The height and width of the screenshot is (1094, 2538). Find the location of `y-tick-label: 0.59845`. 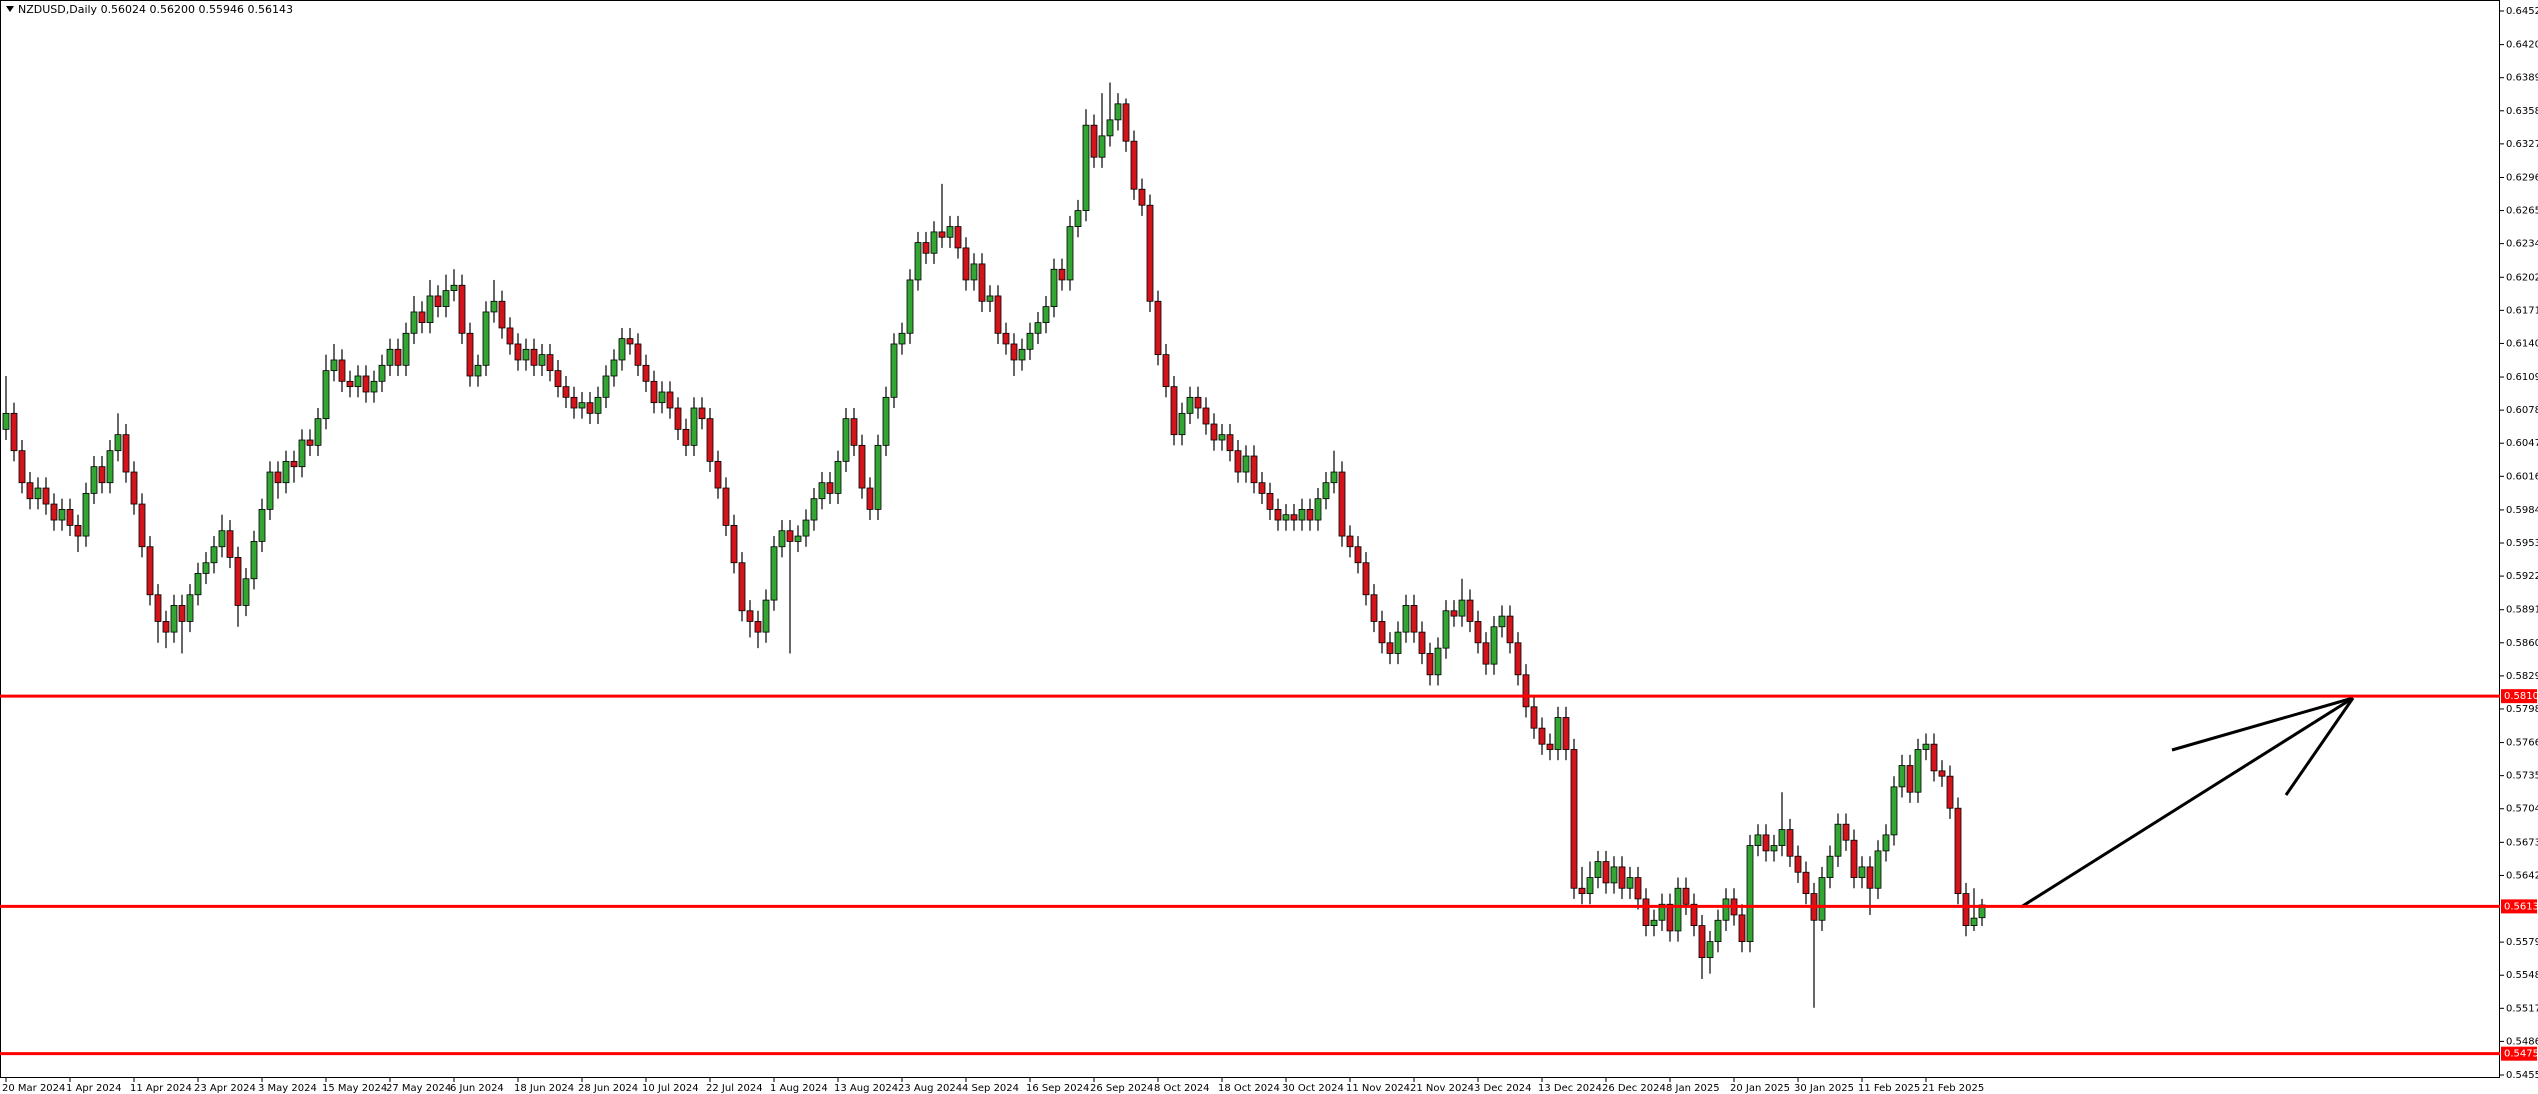

y-tick-label: 0.59845 is located at coordinates (2522, 510).